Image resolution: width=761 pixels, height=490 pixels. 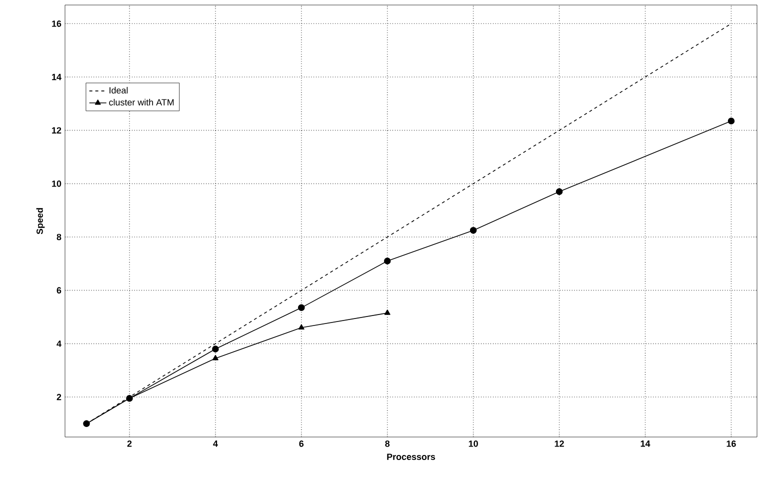 I want to click on legend-label: cluster with ATM, so click(x=141, y=102).